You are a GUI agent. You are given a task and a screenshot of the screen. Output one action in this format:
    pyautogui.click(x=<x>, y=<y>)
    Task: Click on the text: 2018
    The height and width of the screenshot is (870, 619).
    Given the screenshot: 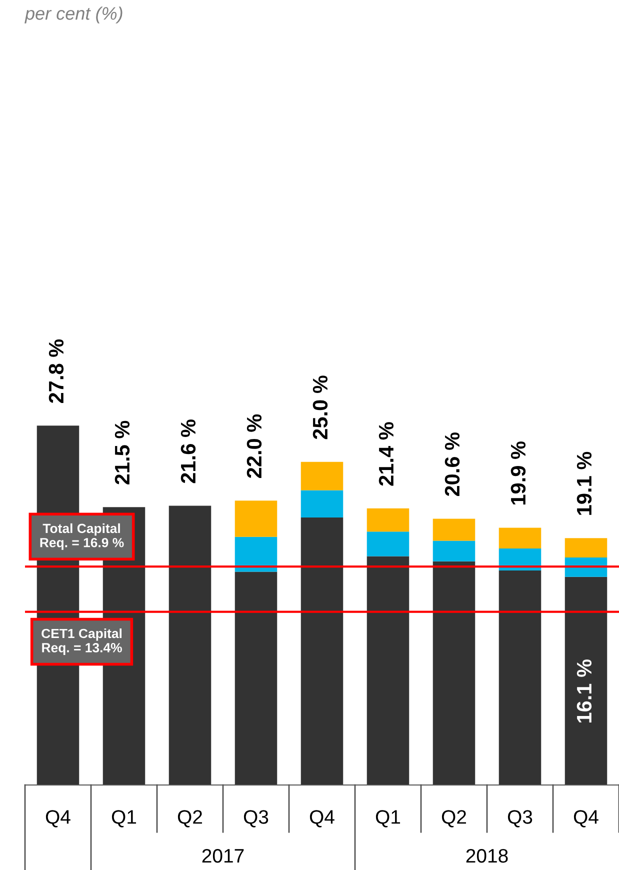 What is the action you would take?
    pyautogui.click(x=487, y=855)
    